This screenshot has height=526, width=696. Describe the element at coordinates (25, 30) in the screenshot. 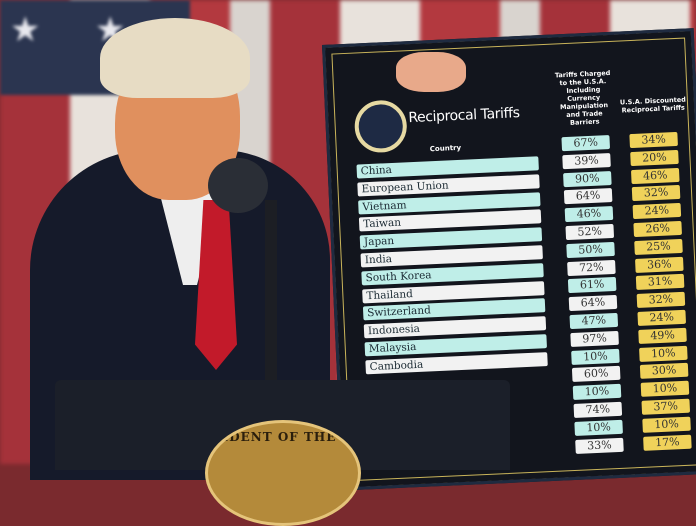

I see `star-icon: ★` at that location.